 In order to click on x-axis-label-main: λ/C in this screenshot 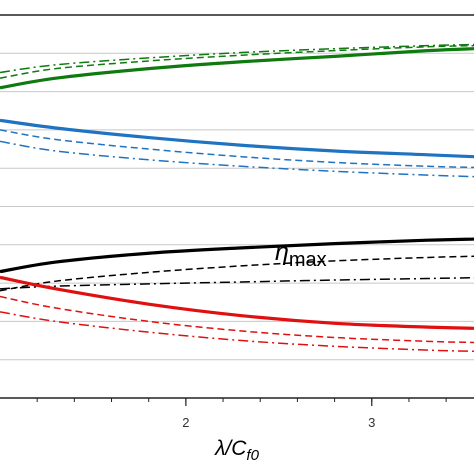, I will do `click(230, 448)`.